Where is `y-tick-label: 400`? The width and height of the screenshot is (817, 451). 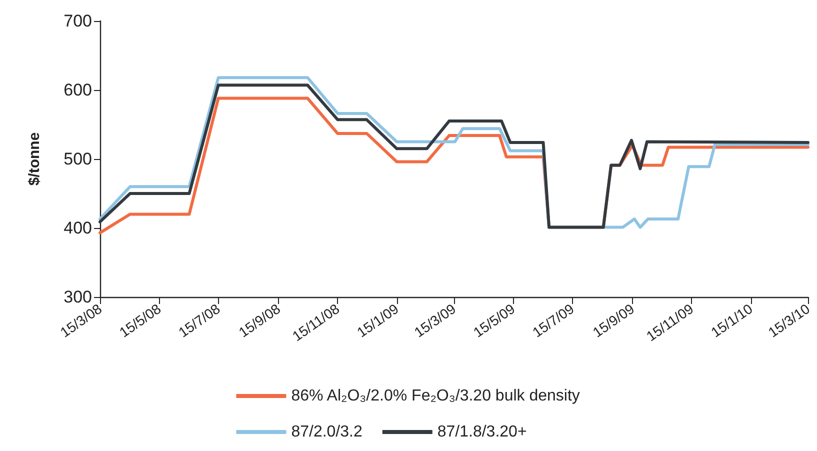
y-tick-label: 400 is located at coordinates (78, 228).